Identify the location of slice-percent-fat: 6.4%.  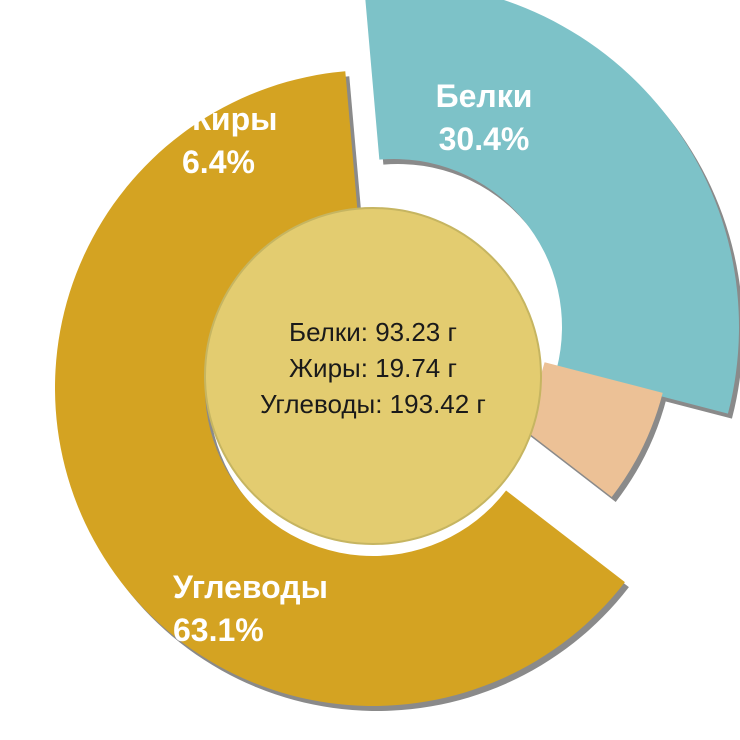
(218, 162).